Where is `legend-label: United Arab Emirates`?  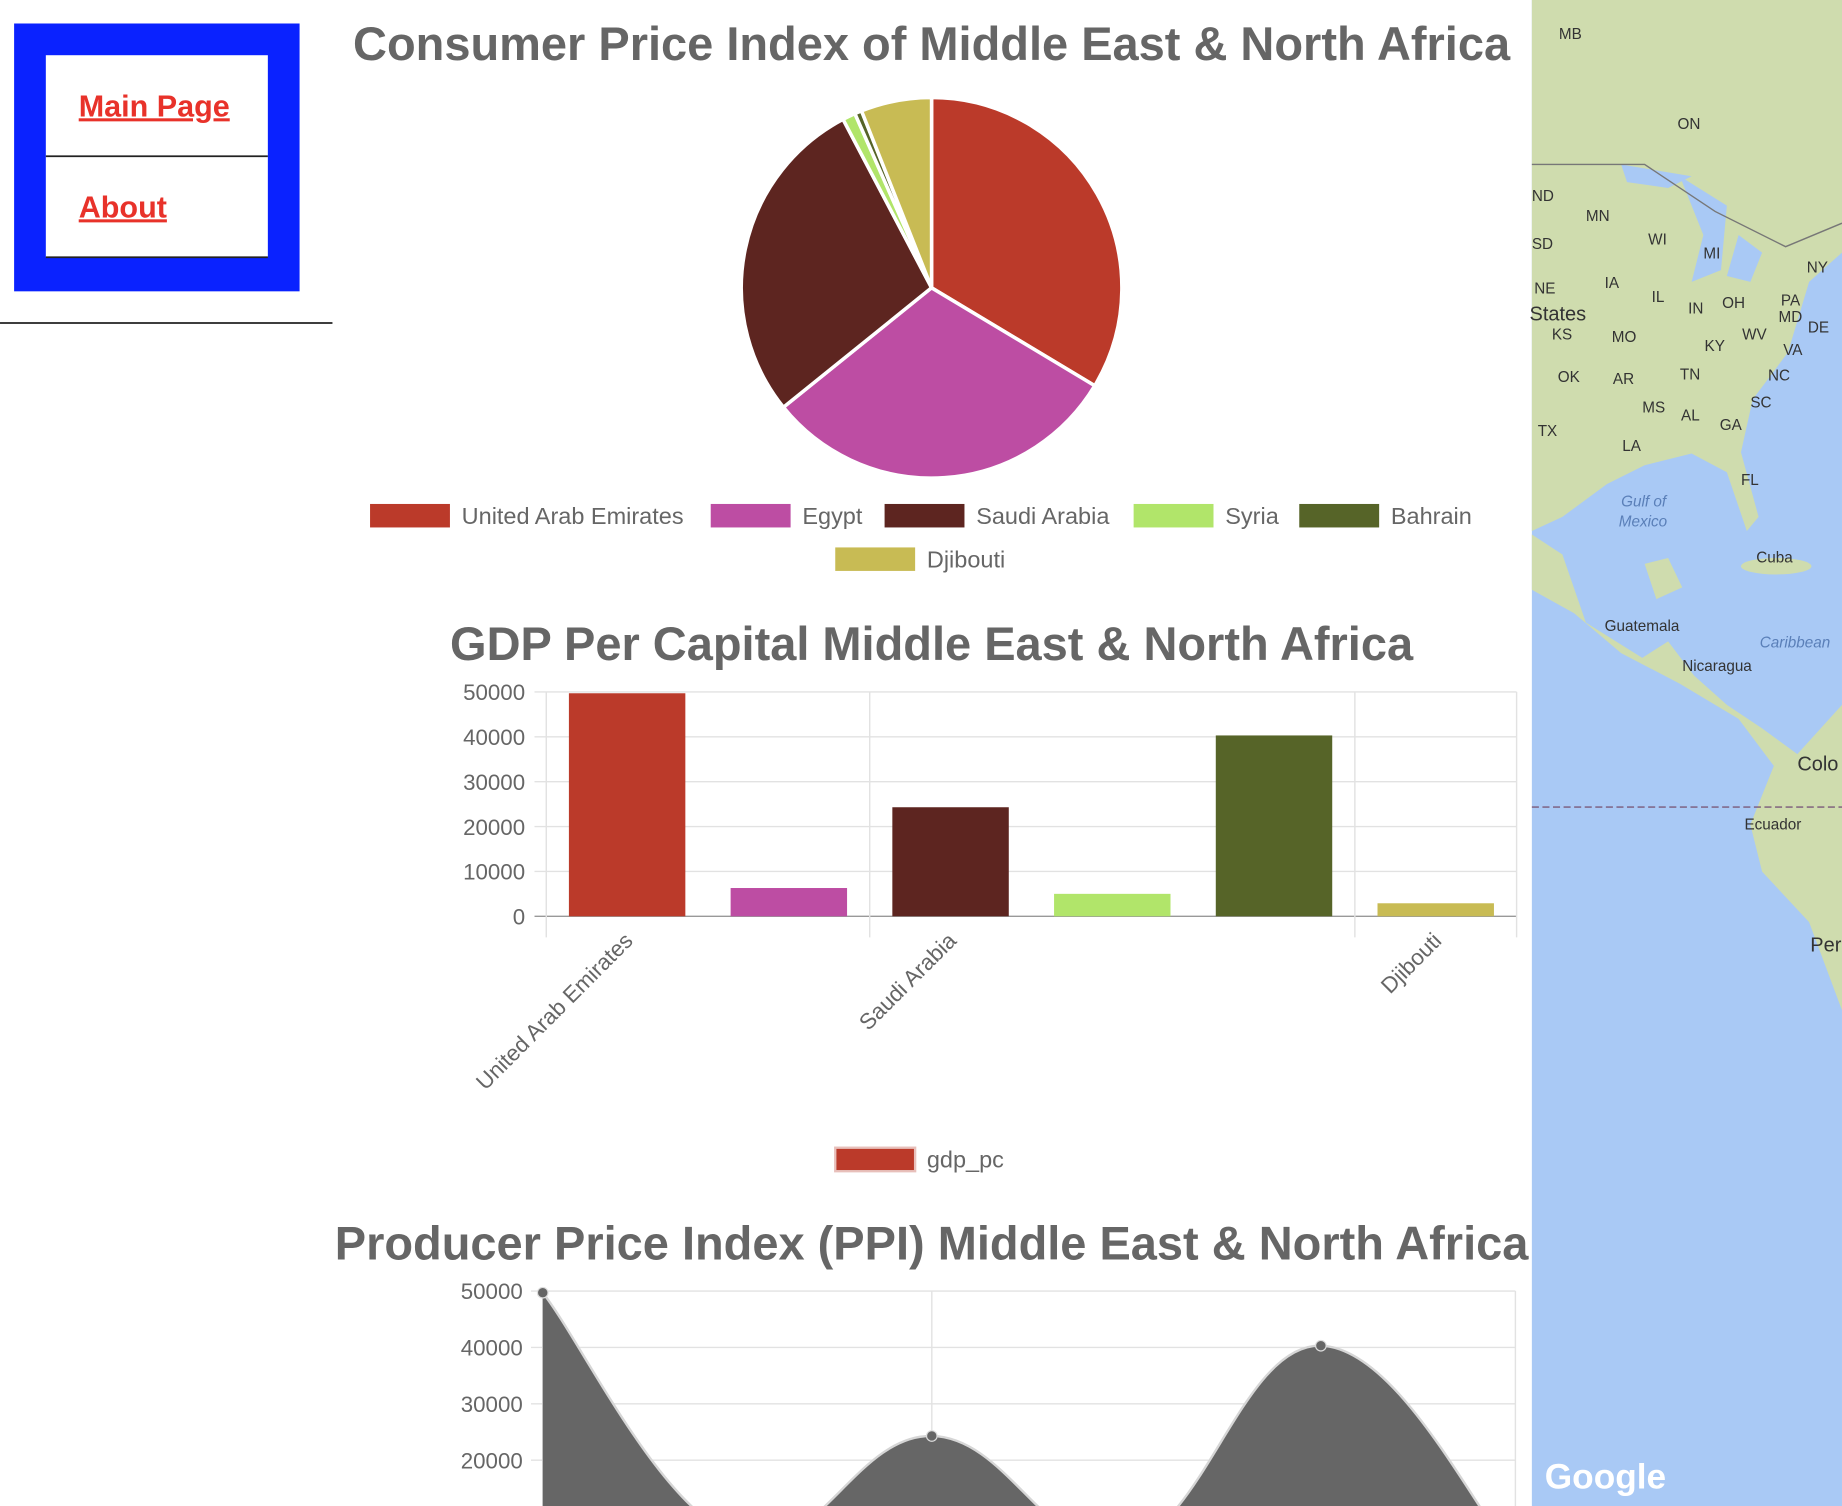
legend-label: United Arab Emirates is located at coordinates (573, 516).